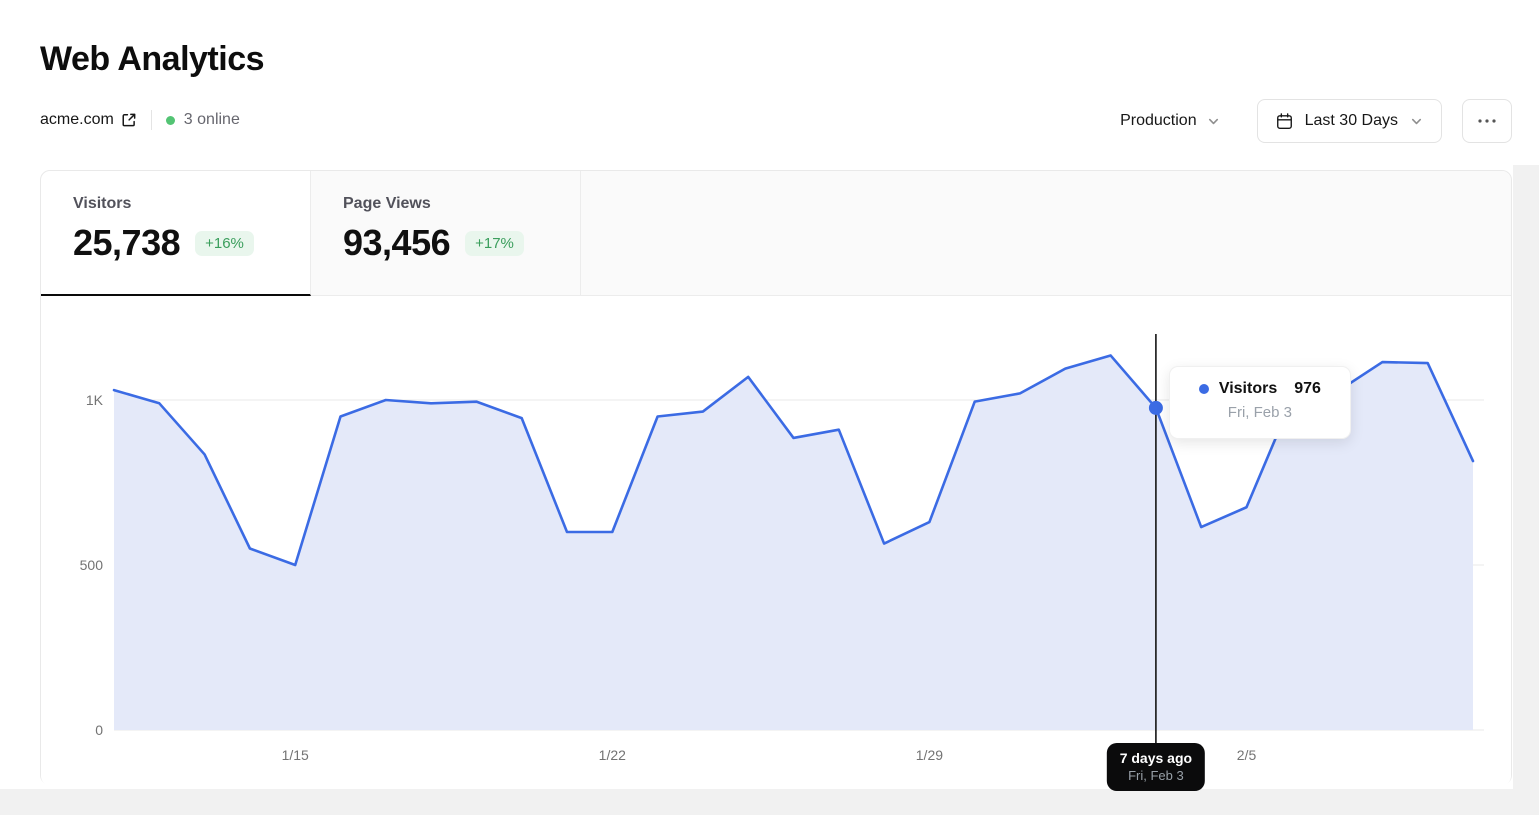  What do you see at coordinates (1156, 775) in the screenshot?
I see `cursor-pill-date: Fri, Feb 3` at bounding box center [1156, 775].